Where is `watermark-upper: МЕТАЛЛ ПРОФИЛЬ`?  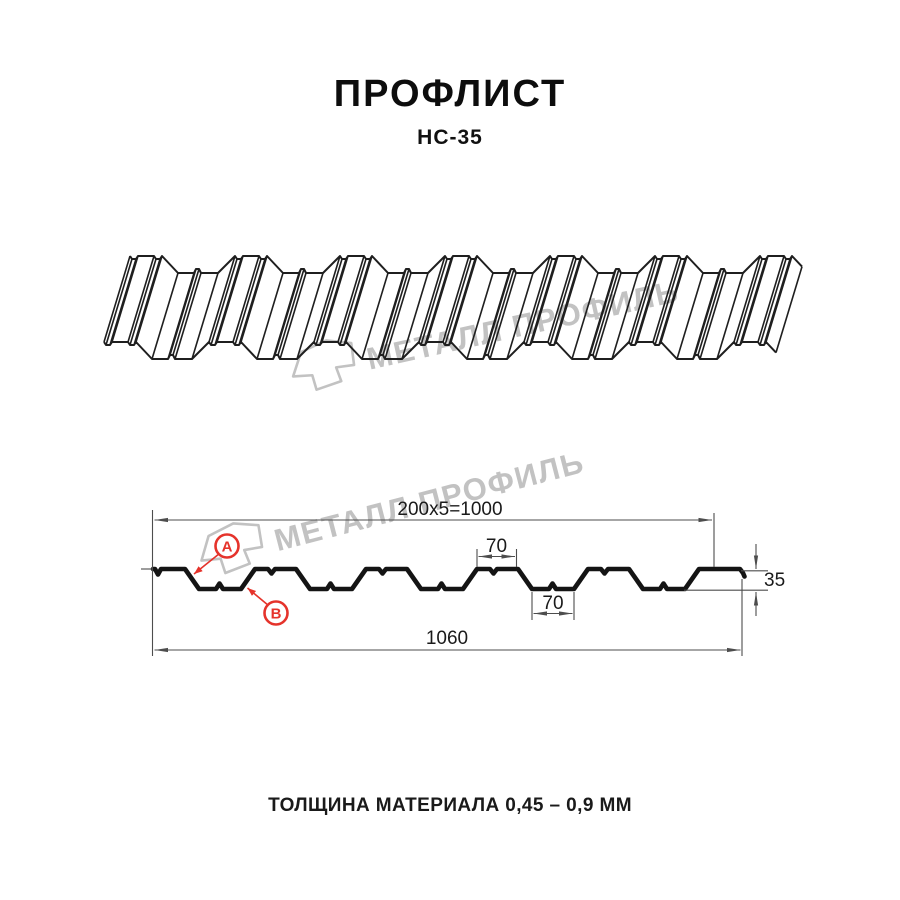
watermark-upper: МЕТАЛЛ ПРОФИЛЬ is located at coordinates (486, 332).